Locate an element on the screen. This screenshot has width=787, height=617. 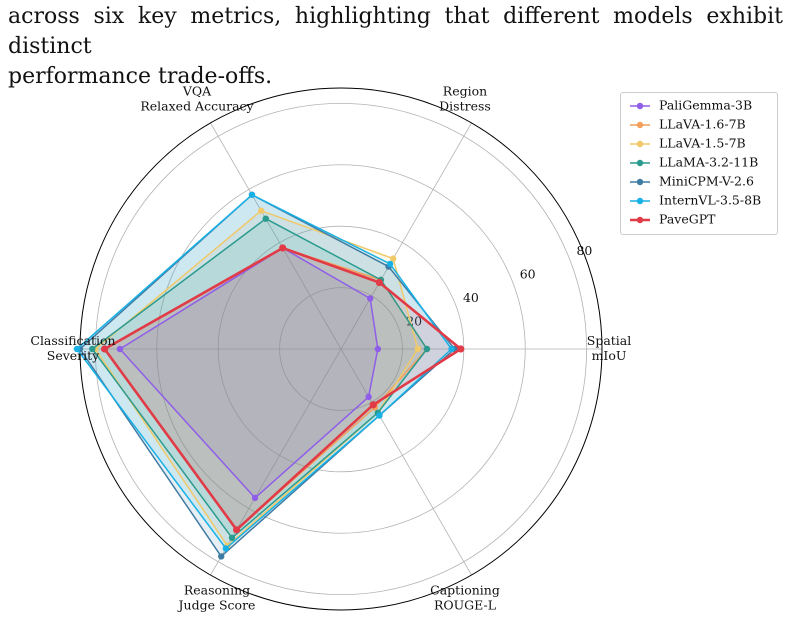
r-tick-label-80: 80 is located at coordinates (584, 250).